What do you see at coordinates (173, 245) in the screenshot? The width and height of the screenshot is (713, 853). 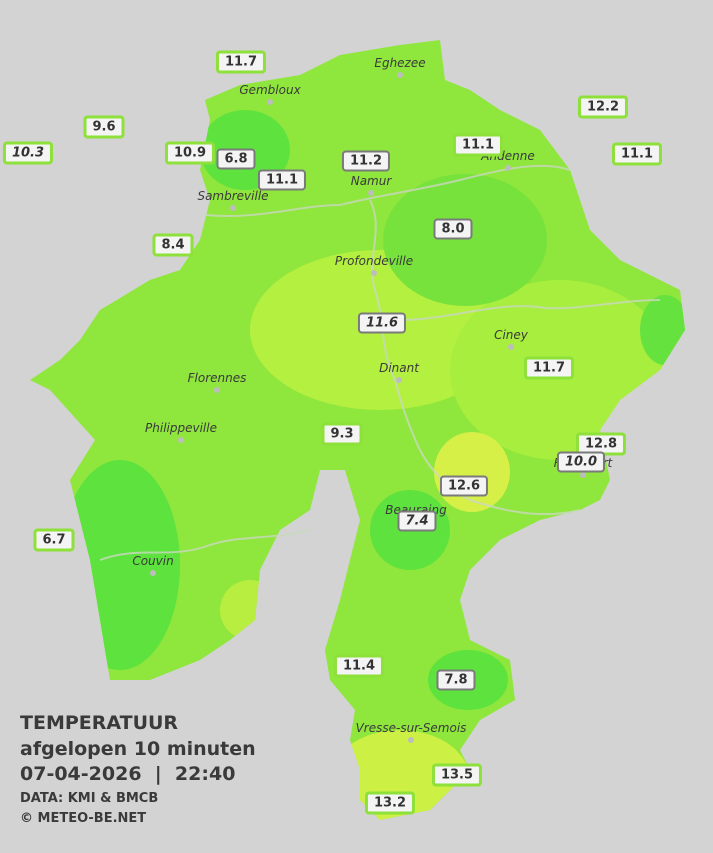 I see `station-value: 8.4` at bounding box center [173, 245].